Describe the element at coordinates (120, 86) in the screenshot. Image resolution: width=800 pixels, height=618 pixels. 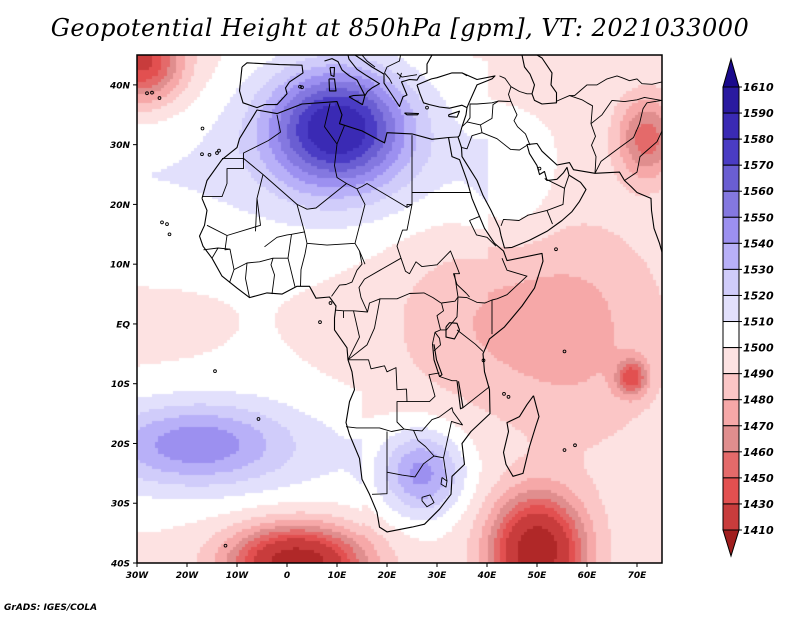
I see `y-tick-label: 40N` at that location.